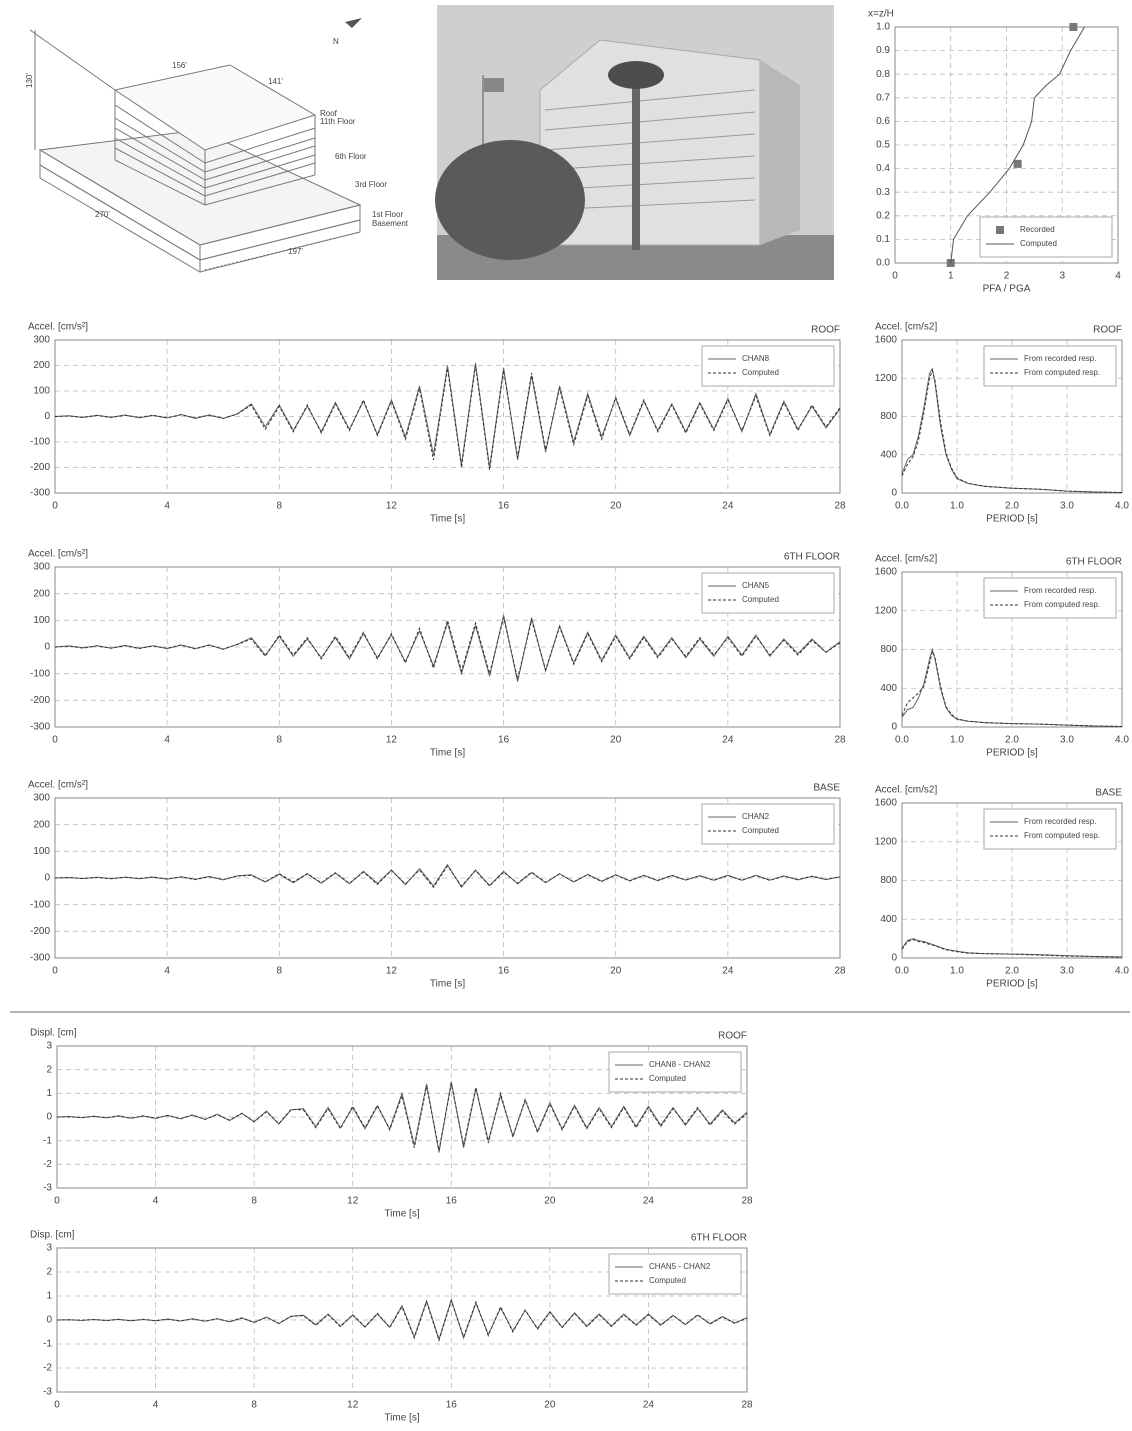 This screenshot has width=1132, height=1431. I want to click on floor-label: 3rd Floor, so click(371, 184).